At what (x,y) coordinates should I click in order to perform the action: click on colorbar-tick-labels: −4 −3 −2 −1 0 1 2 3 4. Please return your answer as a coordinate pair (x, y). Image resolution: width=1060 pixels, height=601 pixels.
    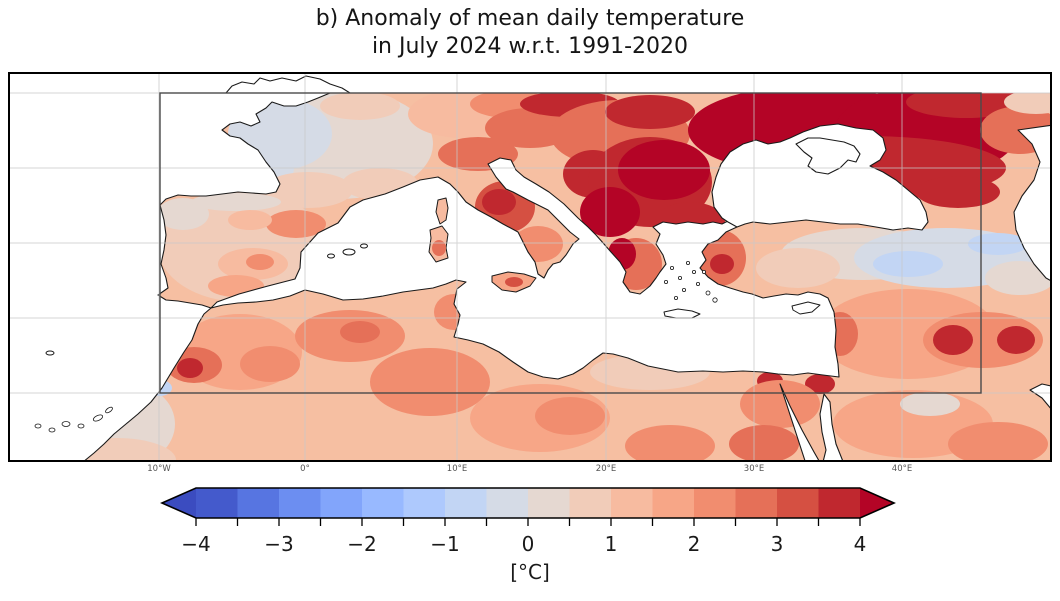
    Looking at the image, I should click on (530, 545).